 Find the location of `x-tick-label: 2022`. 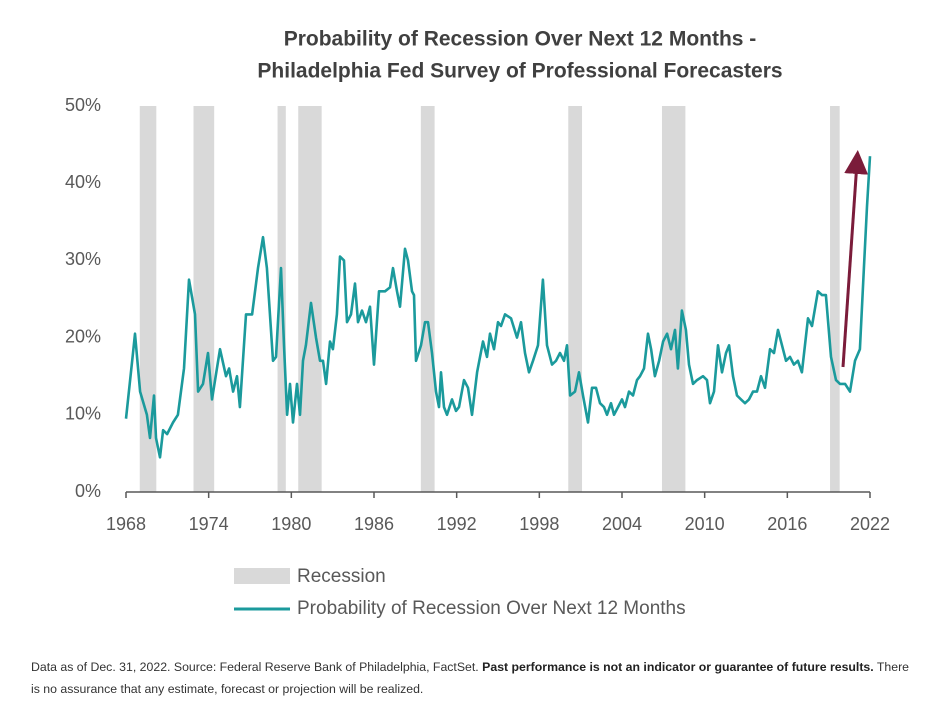

x-tick-label: 2022 is located at coordinates (870, 524).